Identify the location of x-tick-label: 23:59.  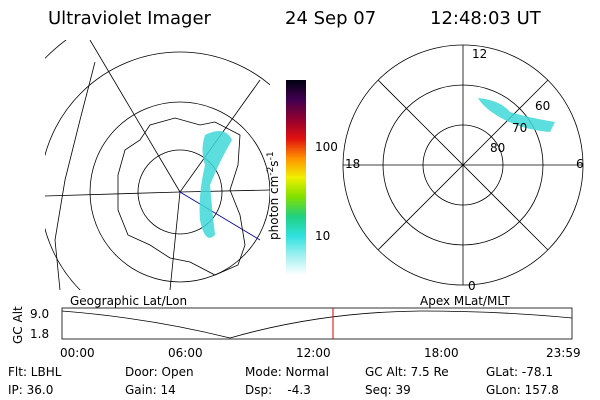
(563, 353).